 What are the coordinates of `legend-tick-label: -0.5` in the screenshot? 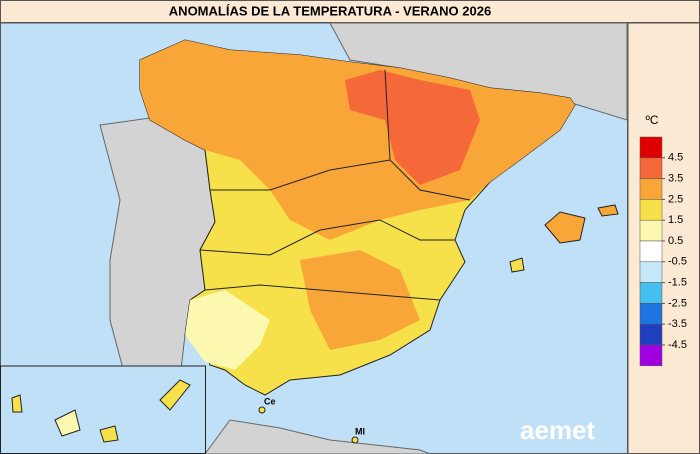 It's located at (677, 262).